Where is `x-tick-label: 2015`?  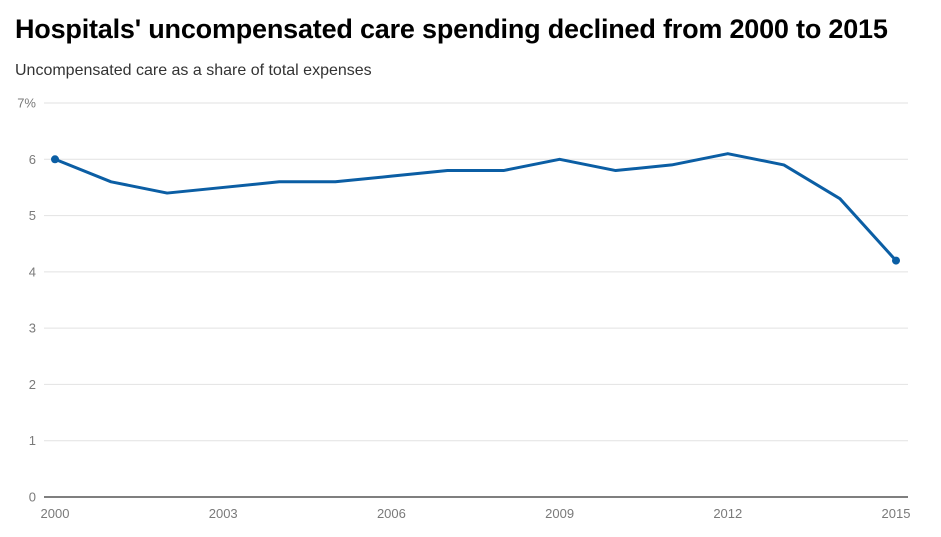 x-tick-label: 2015 is located at coordinates (896, 513).